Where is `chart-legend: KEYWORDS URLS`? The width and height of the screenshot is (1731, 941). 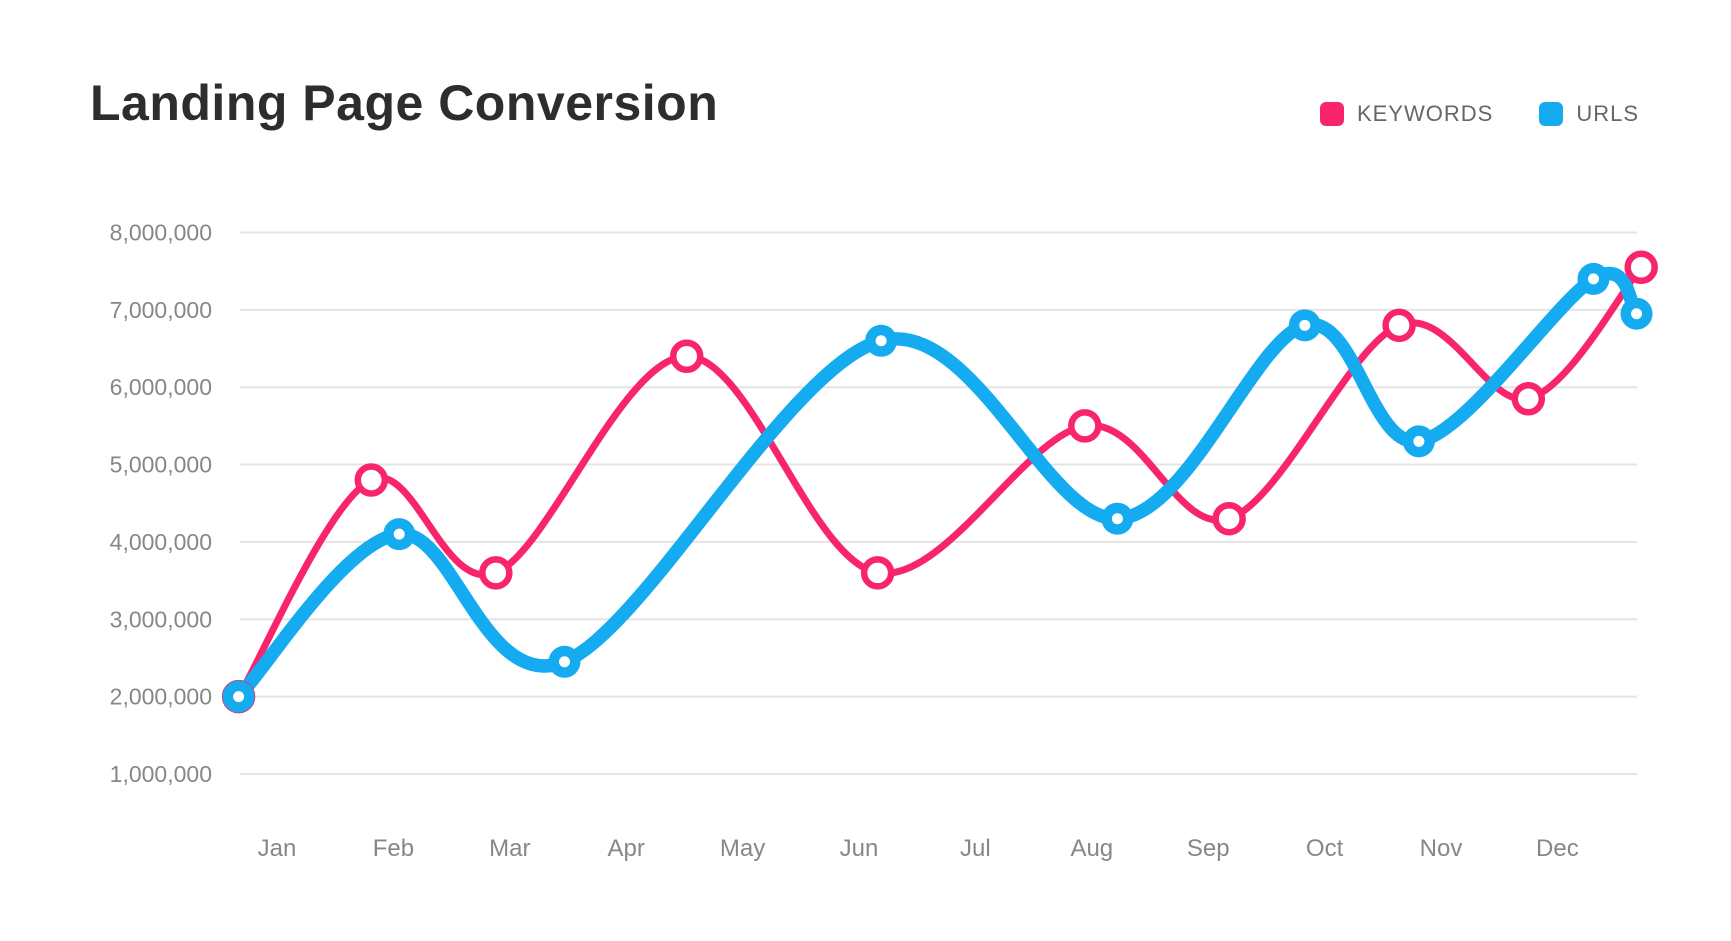 chart-legend: KEYWORDS URLS is located at coordinates (1479, 114).